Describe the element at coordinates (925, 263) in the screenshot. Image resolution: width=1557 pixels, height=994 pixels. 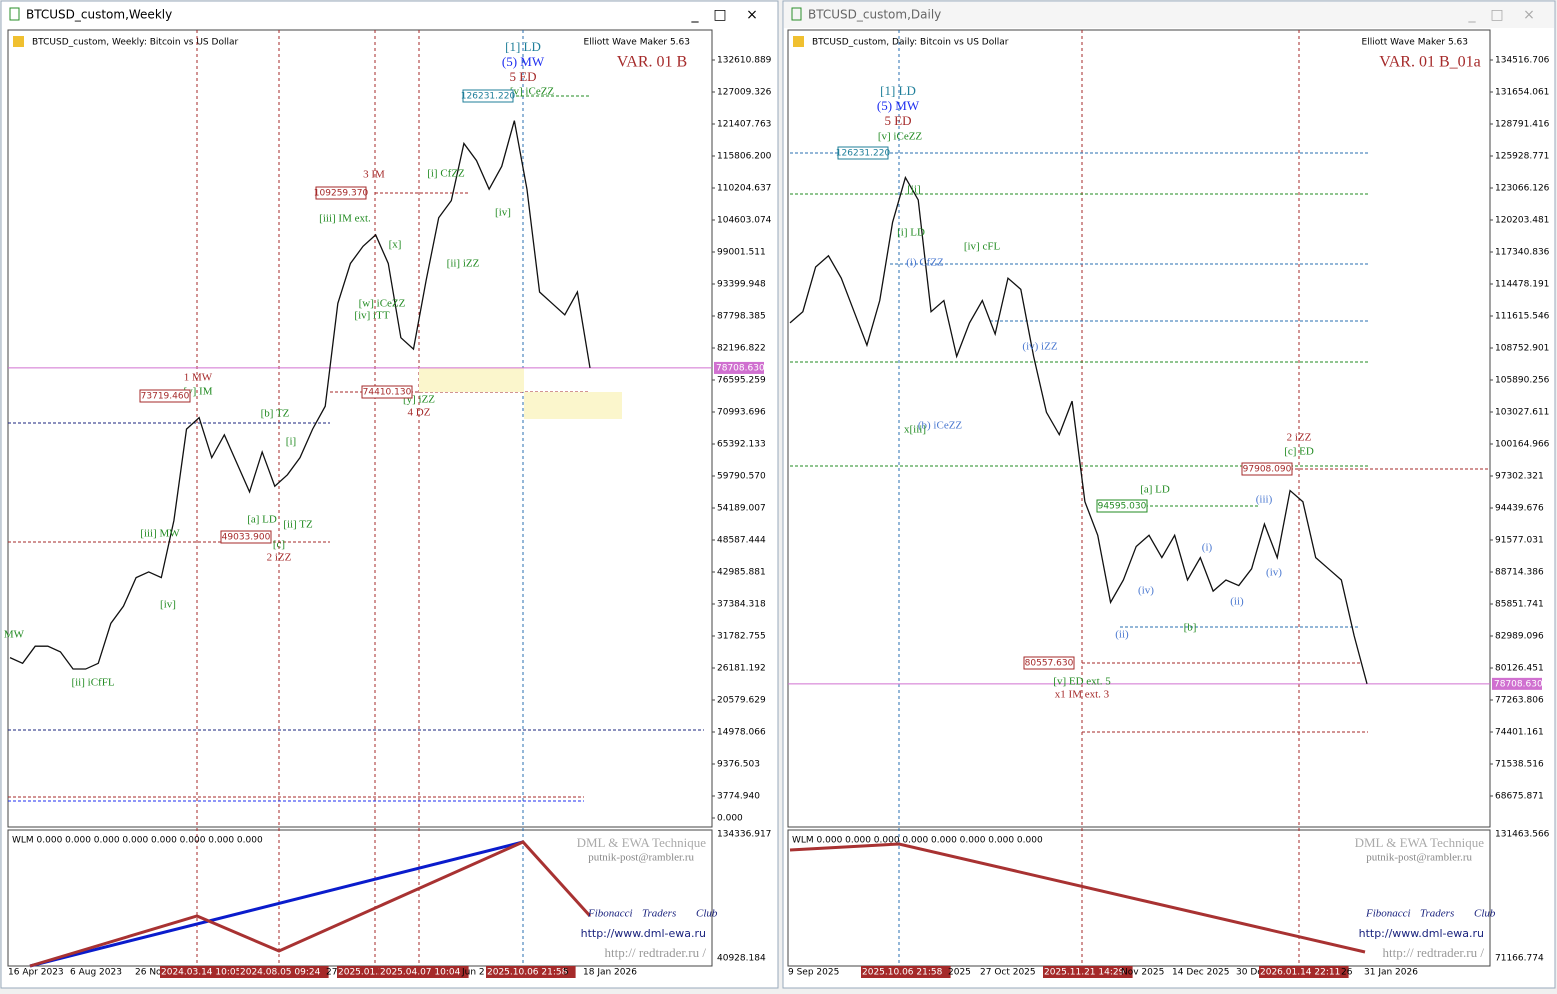
I see `wave-label: (i) CfZZ` at that location.